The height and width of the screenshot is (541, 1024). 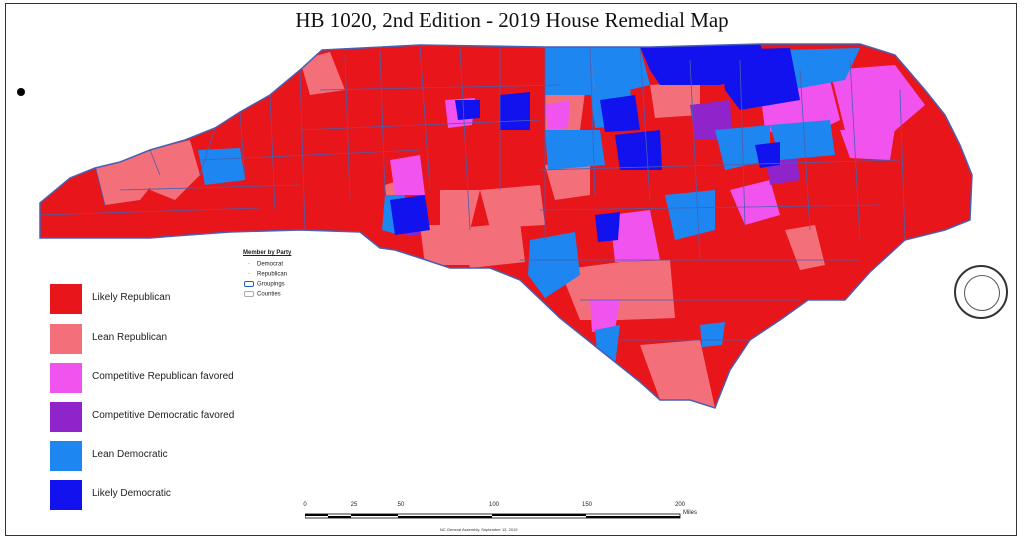 I want to click on legend-label: Lean Republican, so click(x=130, y=337).